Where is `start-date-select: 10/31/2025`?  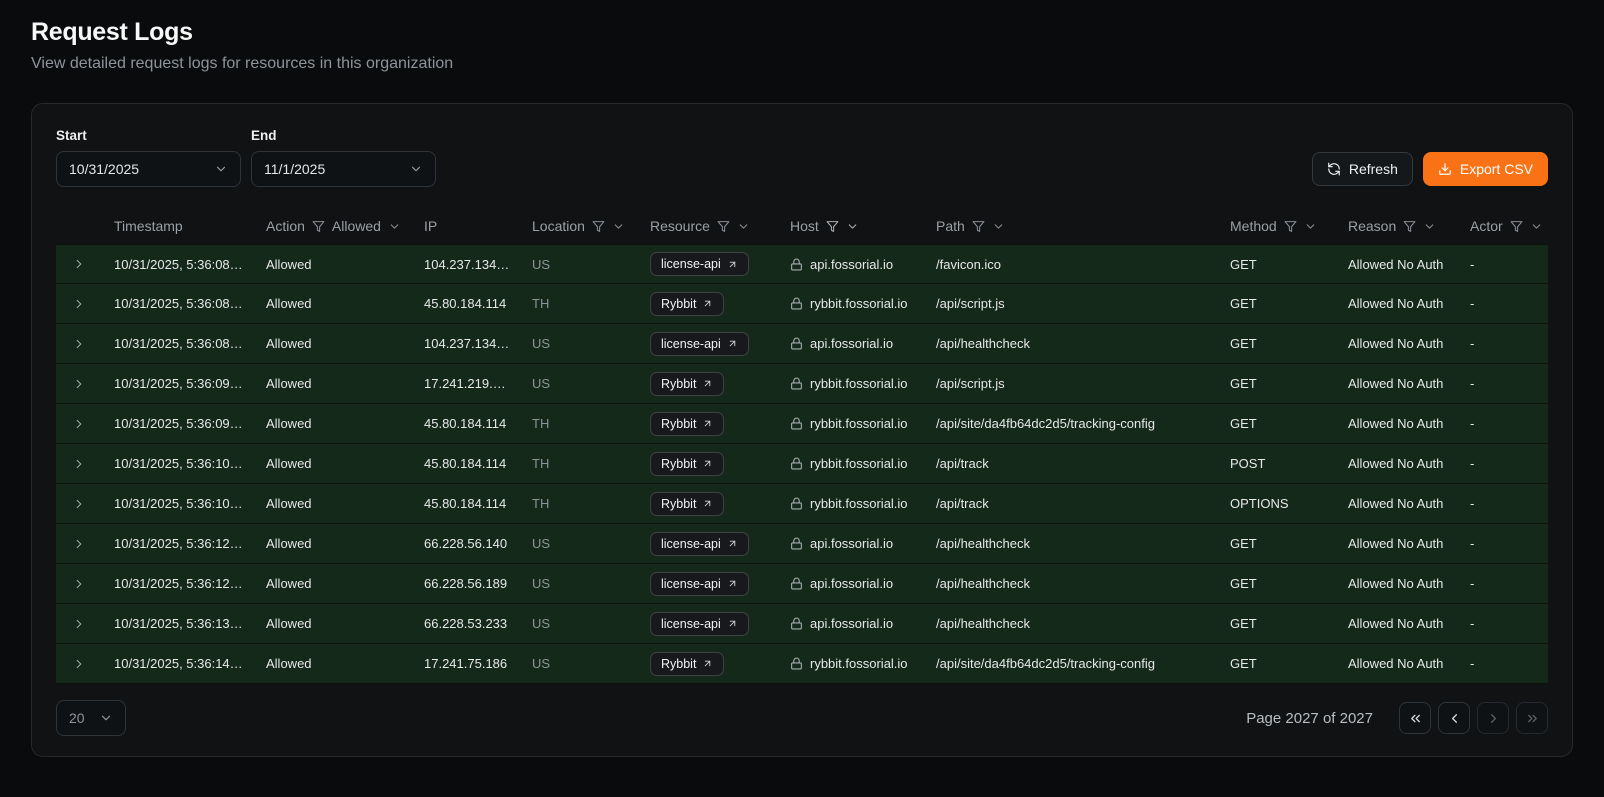
start-date-select: 10/31/2025 is located at coordinates (148, 169).